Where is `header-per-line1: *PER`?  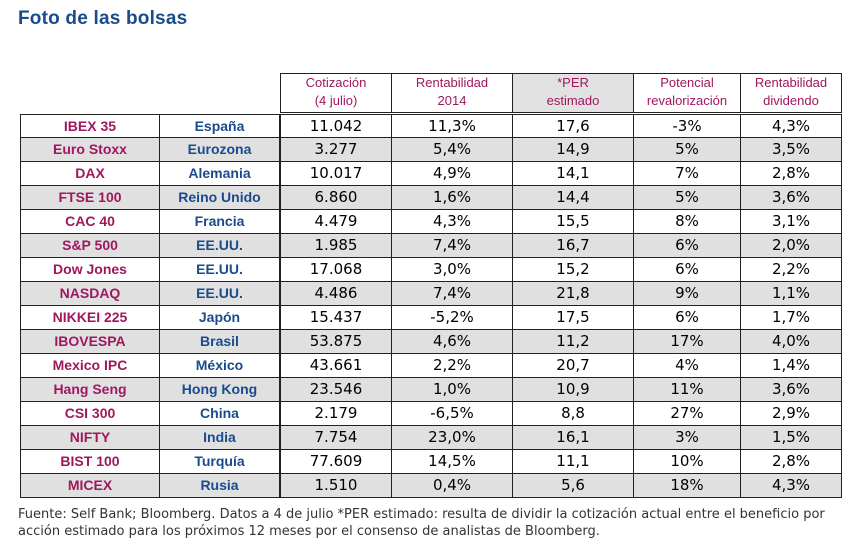 header-per-line1: *PER is located at coordinates (573, 82).